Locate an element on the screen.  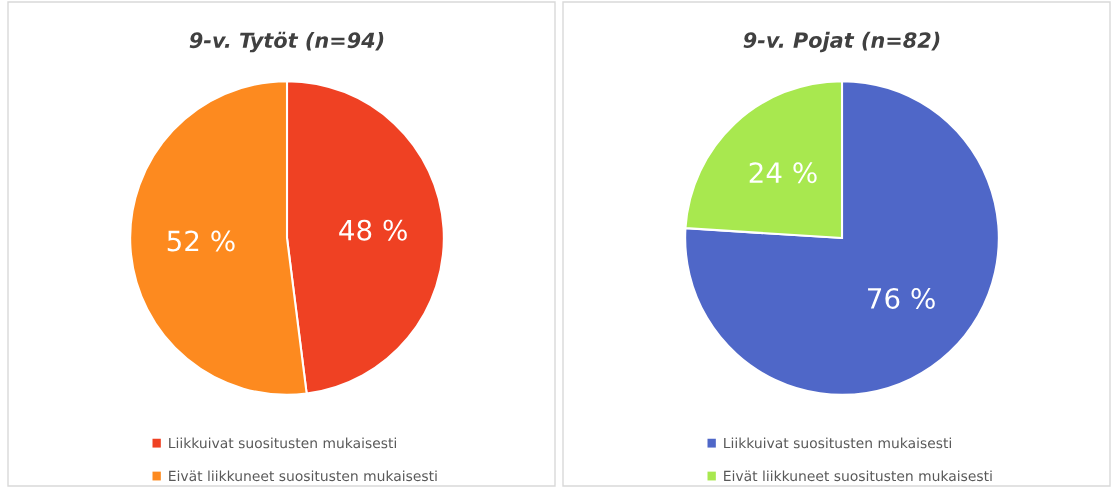
data-label: 76 % is located at coordinates (901, 298).